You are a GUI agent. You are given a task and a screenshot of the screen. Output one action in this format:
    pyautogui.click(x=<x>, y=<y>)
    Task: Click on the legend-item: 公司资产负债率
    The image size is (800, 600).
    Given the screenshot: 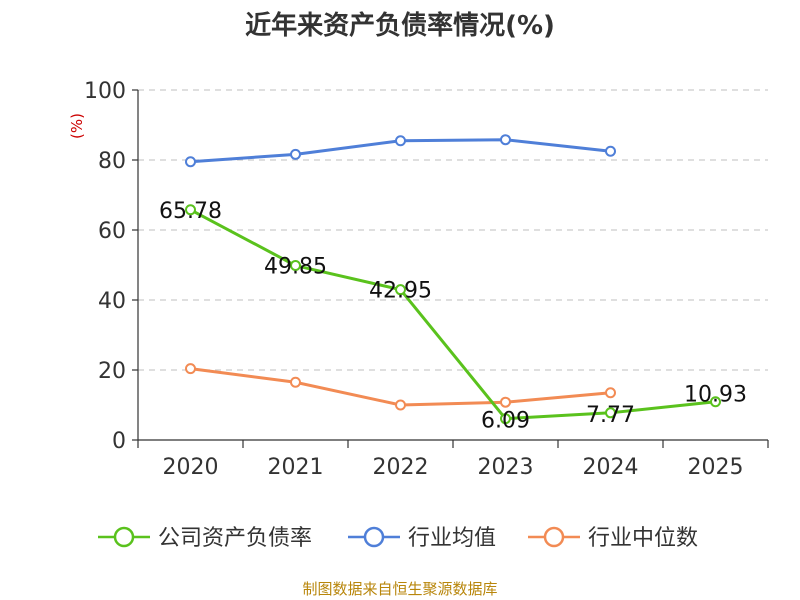 What is the action you would take?
    pyautogui.click(x=205, y=538)
    